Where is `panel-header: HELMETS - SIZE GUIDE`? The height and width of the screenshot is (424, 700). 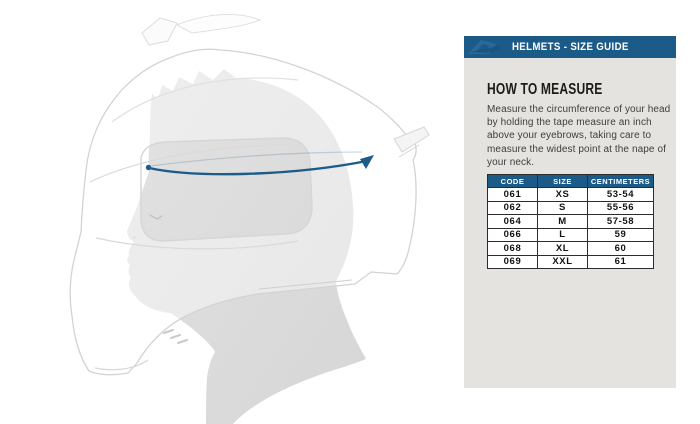
panel-header: HELMETS - SIZE GUIDE is located at coordinates (570, 47).